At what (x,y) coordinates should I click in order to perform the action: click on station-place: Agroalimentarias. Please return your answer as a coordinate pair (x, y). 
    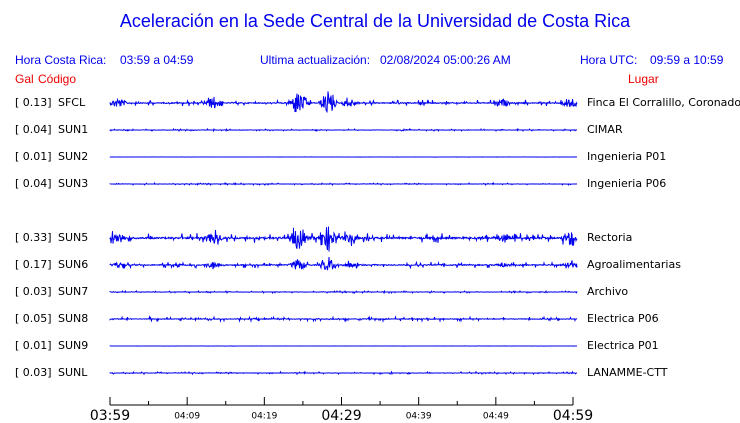
    Looking at the image, I should click on (634, 264).